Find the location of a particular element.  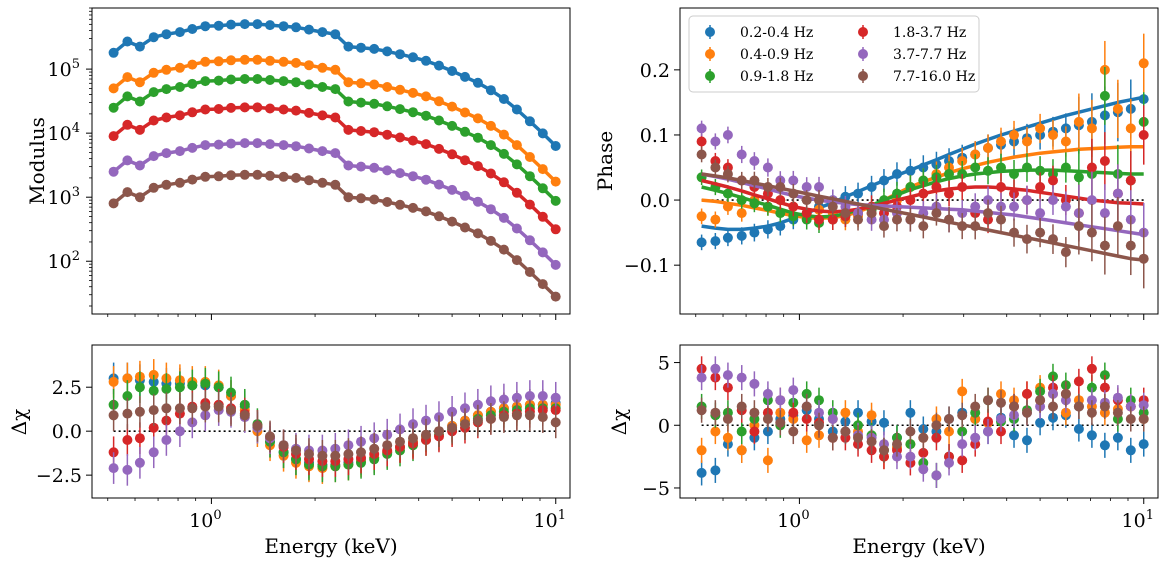

modulus-ytick-label: 102 is located at coordinates (64, 261).